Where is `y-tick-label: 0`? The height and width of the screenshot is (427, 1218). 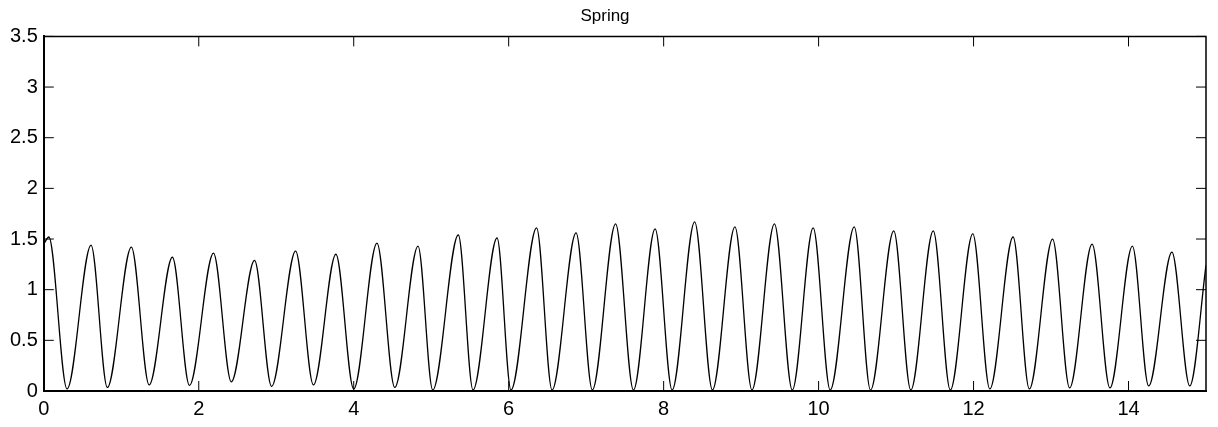
y-tick-label: 0 is located at coordinates (32, 389).